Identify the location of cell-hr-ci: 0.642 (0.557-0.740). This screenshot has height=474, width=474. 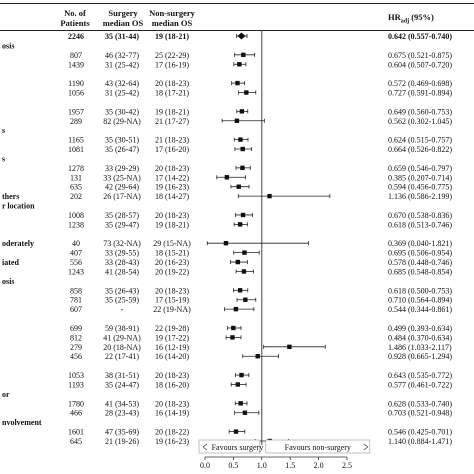
(420, 36).